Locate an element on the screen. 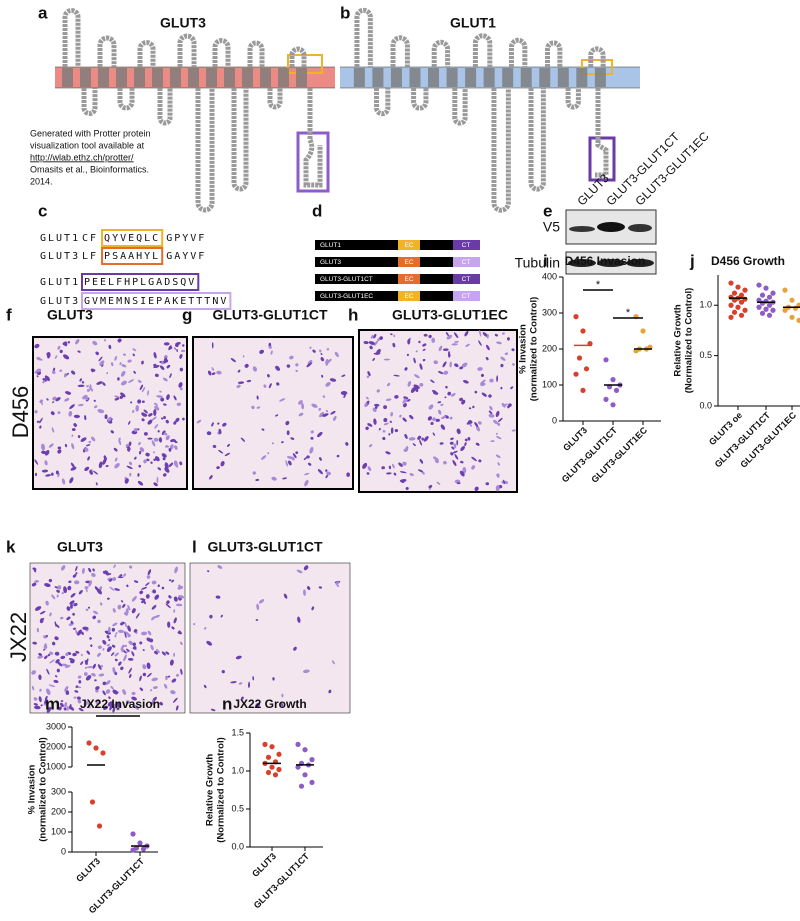 The height and width of the screenshot is (921, 800). seq: GPYVF is located at coordinates (186, 238).